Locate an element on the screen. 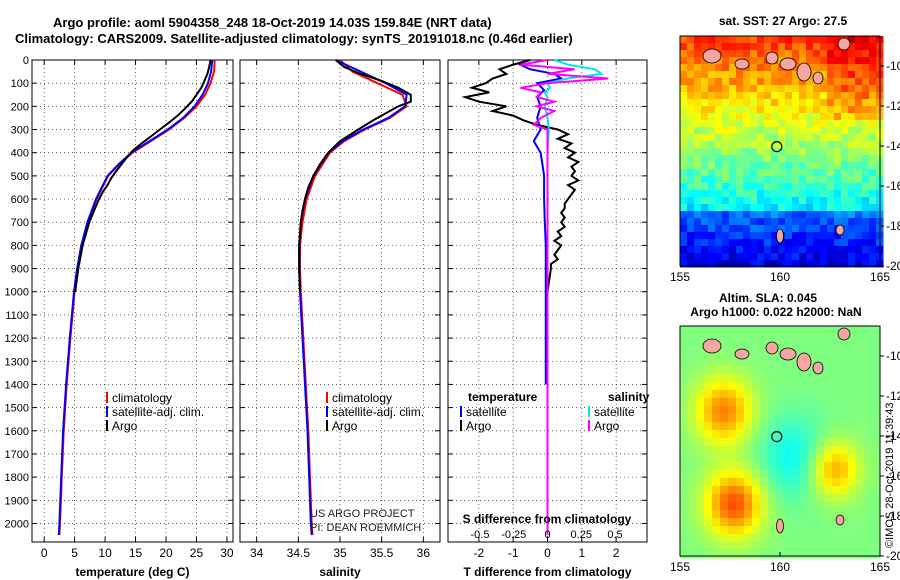 The width and height of the screenshot is (900, 580). island-shape is located at coordinates (742, 64).